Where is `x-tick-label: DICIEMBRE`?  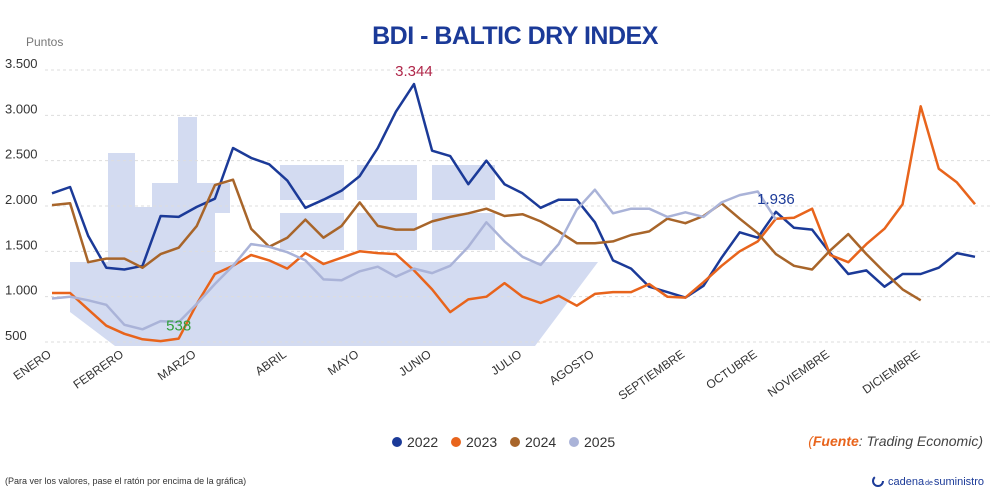
x-tick-label: DICIEMBRE is located at coordinates (891, 372).